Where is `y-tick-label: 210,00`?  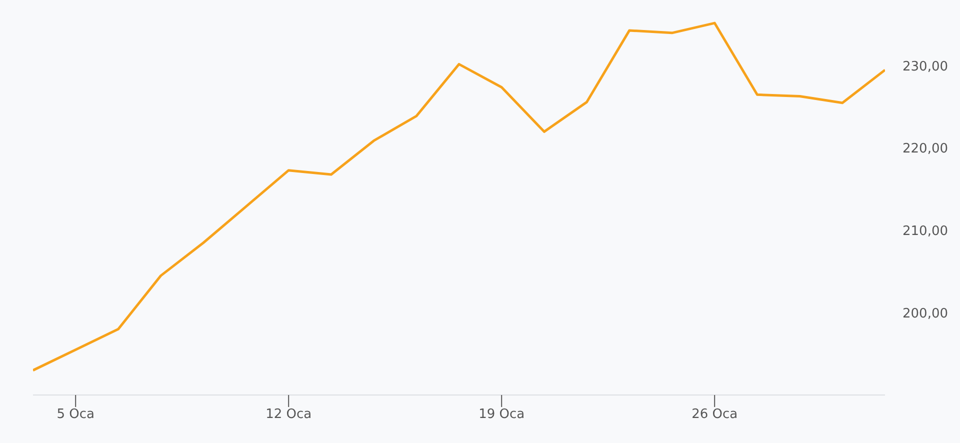
y-tick-label: 210,00 is located at coordinates (925, 232).